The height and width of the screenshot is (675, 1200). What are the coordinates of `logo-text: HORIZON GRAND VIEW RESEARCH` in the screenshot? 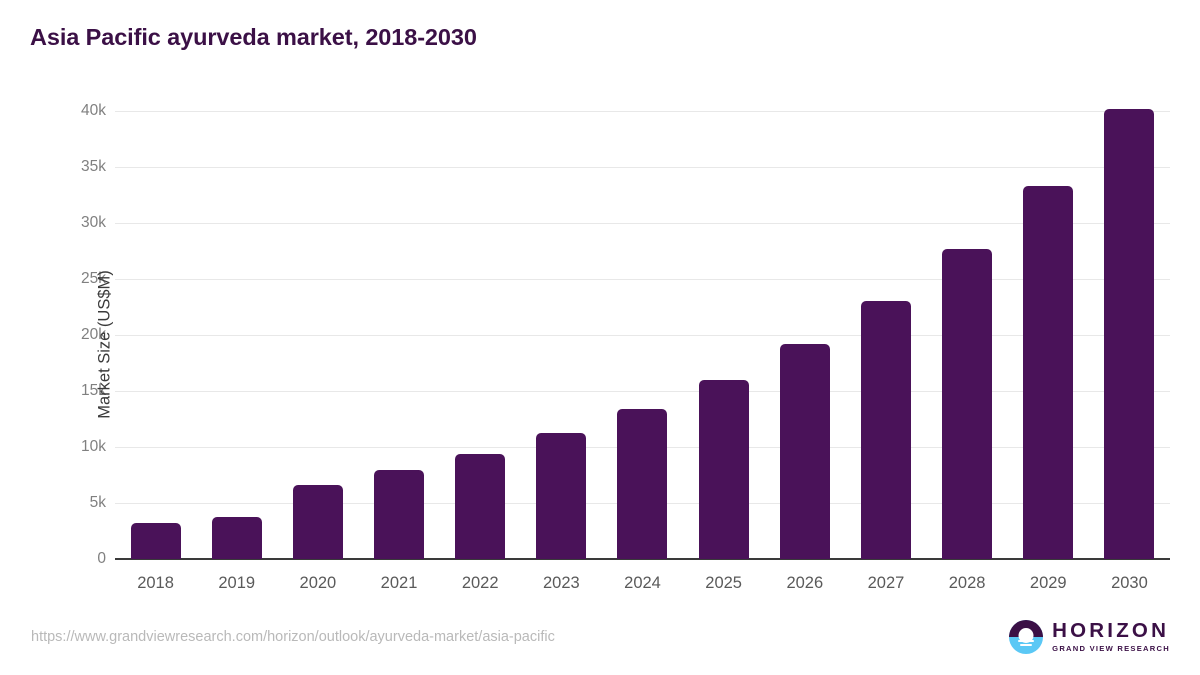 It's located at (1111, 636).